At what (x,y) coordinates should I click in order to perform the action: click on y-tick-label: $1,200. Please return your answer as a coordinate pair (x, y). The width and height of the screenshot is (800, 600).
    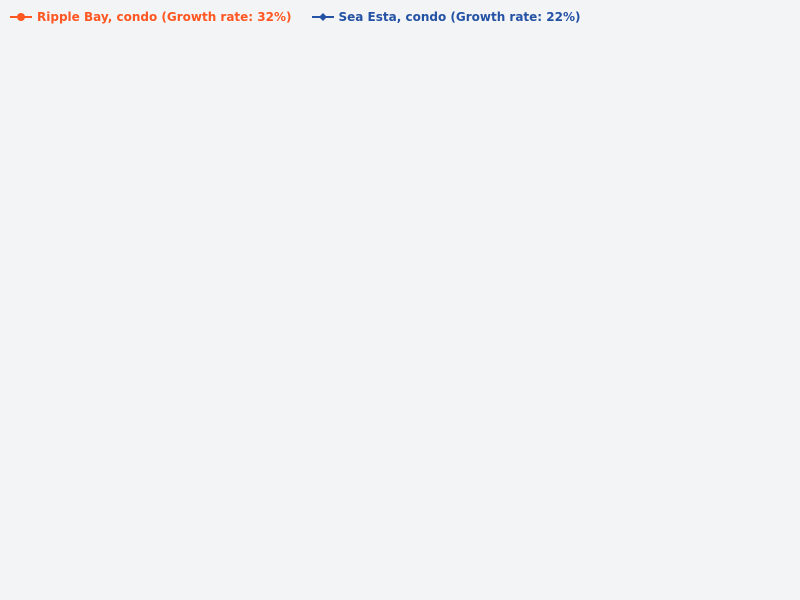
    Looking at the image, I should click on (26, 357).